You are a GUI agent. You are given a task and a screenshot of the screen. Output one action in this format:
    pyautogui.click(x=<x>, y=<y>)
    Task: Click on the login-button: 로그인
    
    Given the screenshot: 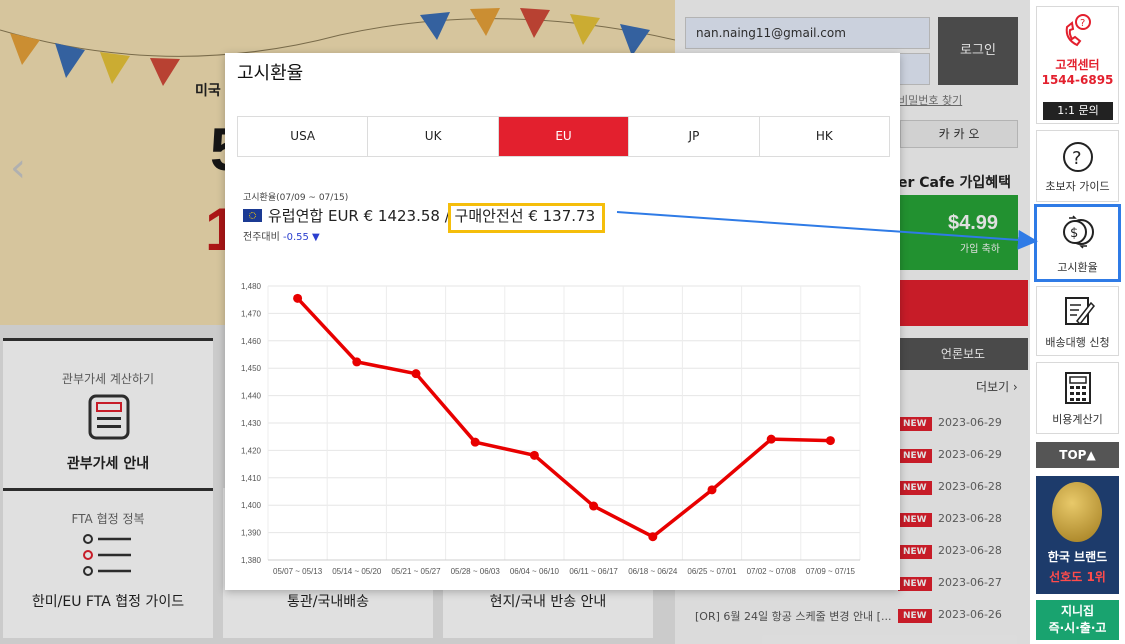 What is the action you would take?
    pyautogui.click(x=978, y=51)
    